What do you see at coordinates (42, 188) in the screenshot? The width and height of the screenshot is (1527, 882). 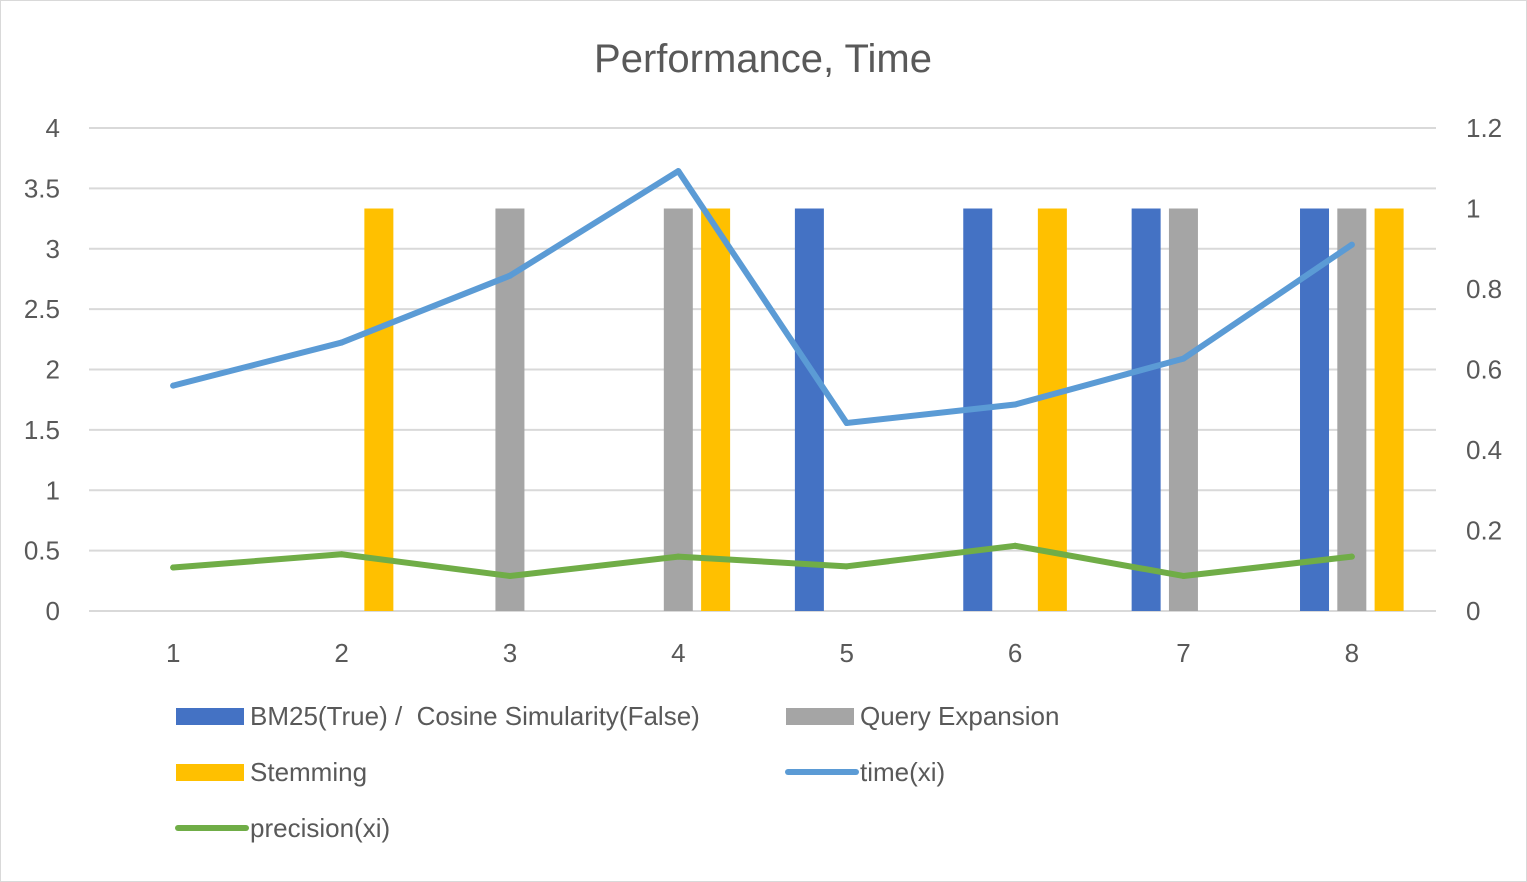 I see `y-left-tick-label: 3.5` at bounding box center [42, 188].